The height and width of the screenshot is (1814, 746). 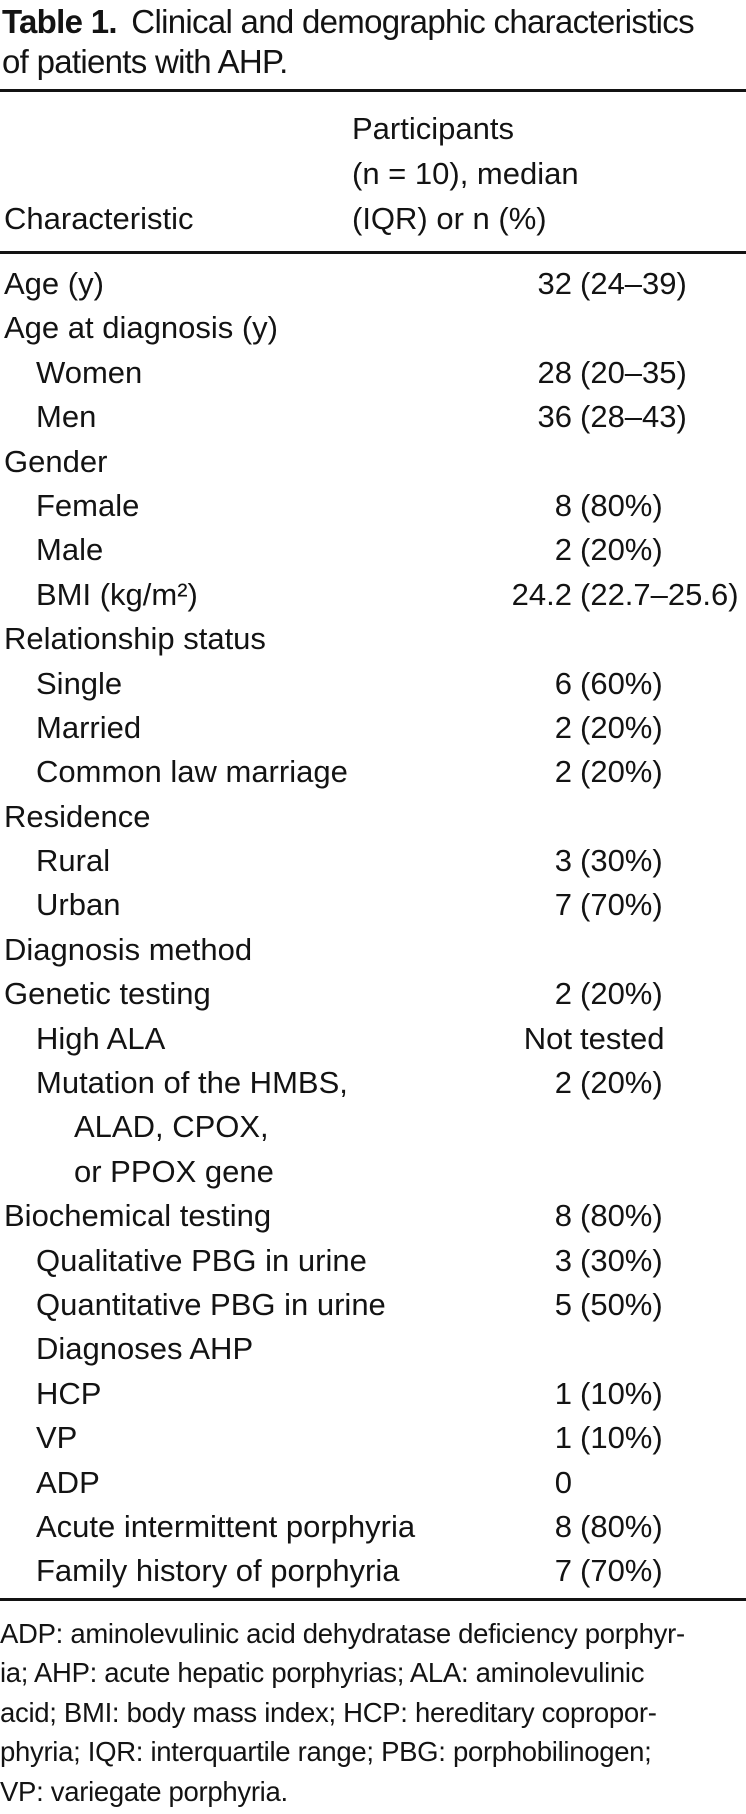 I want to click on table-row: Gender, so click(x=373, y=462).